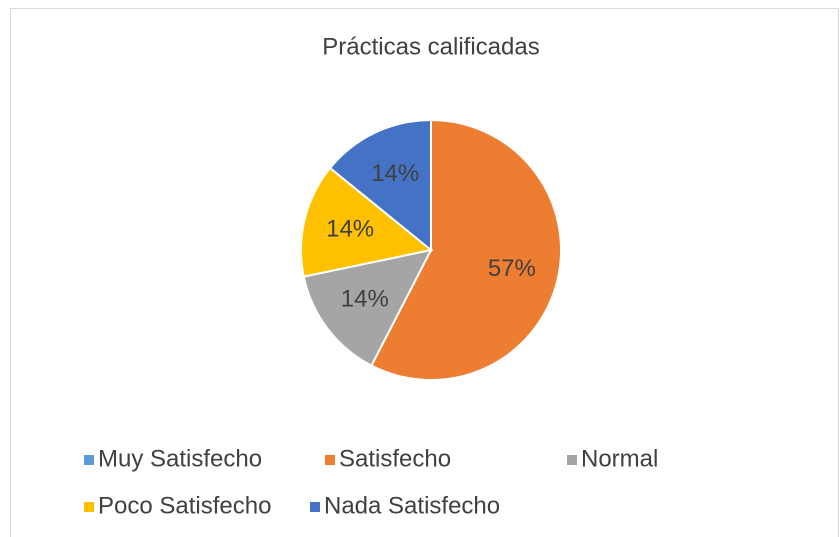  What do you see at coordinates (619, 458) in the screenshot?
I see `legend-label: Normal` at bounding box center [619, 458].